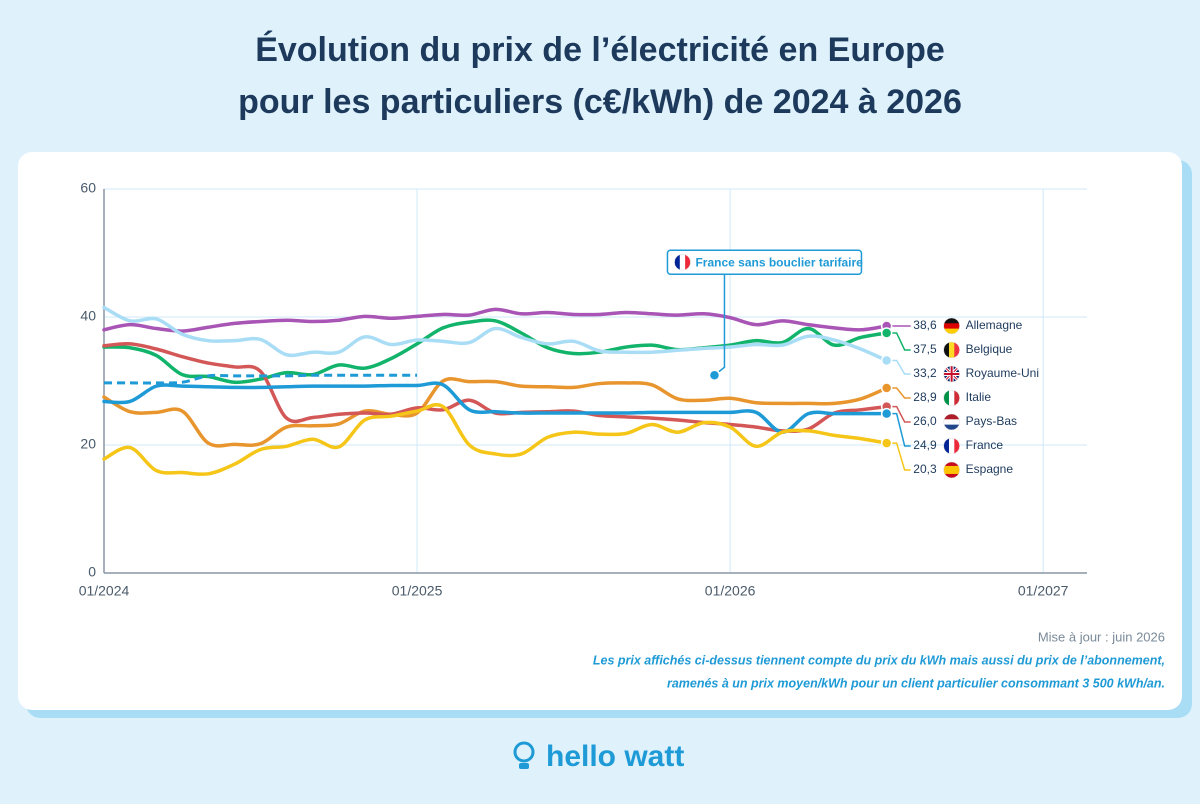 The image size is (1200, 804). I want to click on legend-label: Belgique, so click(989, 349).